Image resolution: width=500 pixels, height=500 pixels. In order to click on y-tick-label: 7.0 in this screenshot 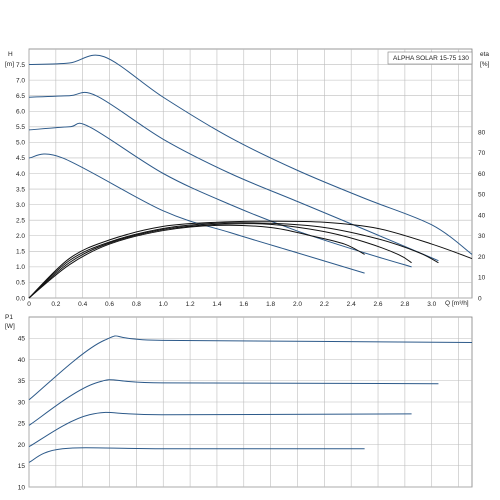, I will do `click(20, 80)`.